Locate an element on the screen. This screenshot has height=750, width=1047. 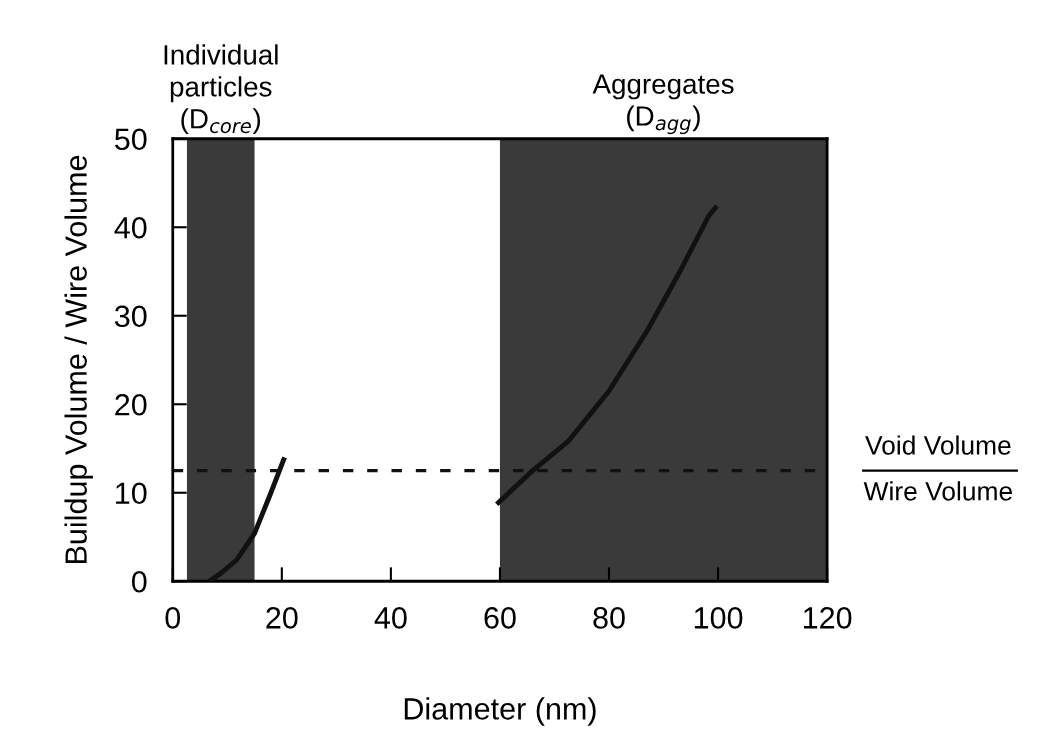
y-tick-label: 10 is located at coordinates (131, 493).